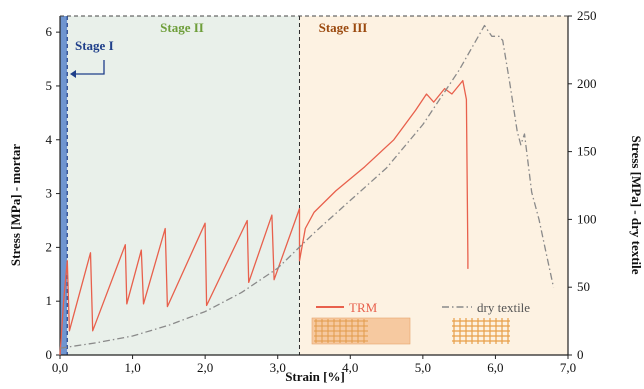  What do you see at coordinates (420, 322) in the screenshot?
I see `legend: TRM dry textile` at bounding box center [420, 322].